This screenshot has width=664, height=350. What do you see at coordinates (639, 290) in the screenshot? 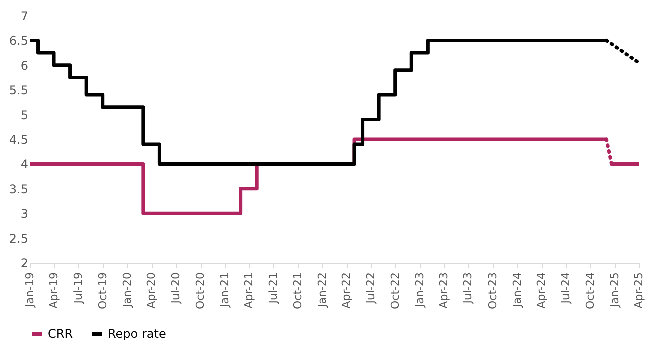
I see `x-tick-label: Apr-25` at bounding box center [639, 290].